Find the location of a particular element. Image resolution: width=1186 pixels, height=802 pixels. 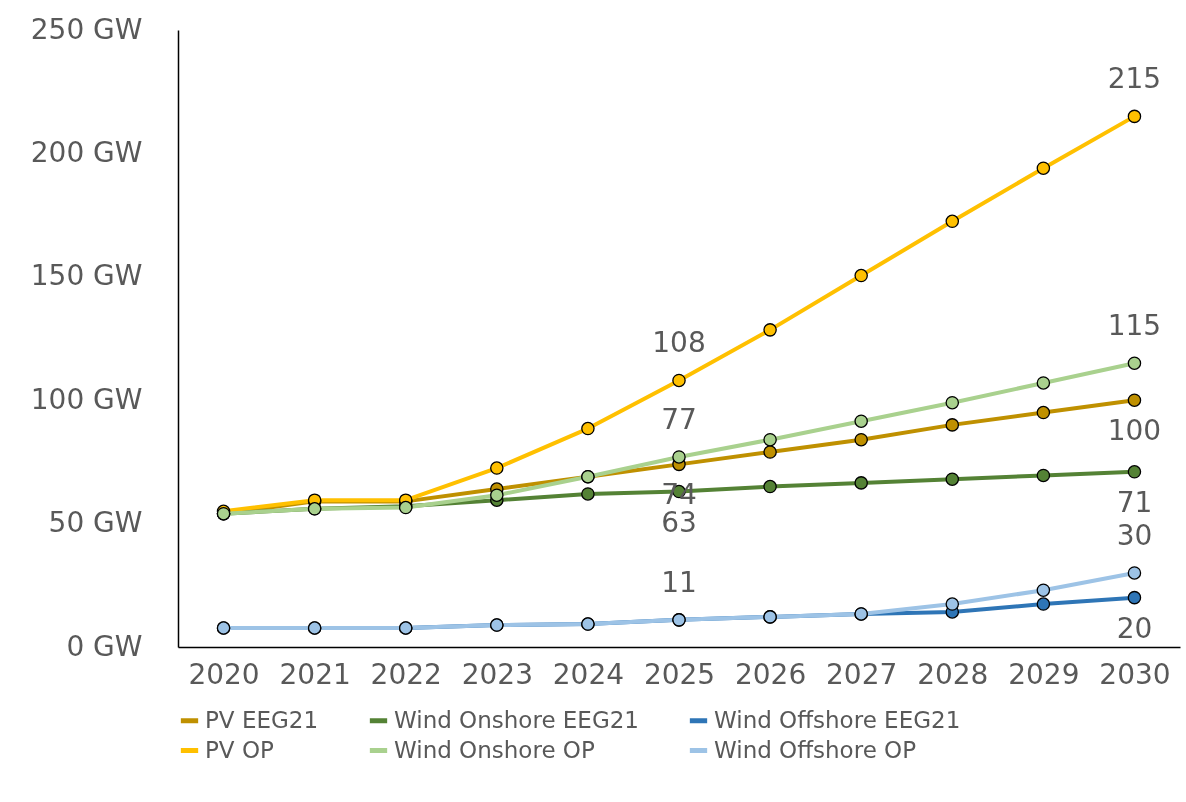

y-tick-label: 250 GW is located at coordinates (86, 29).